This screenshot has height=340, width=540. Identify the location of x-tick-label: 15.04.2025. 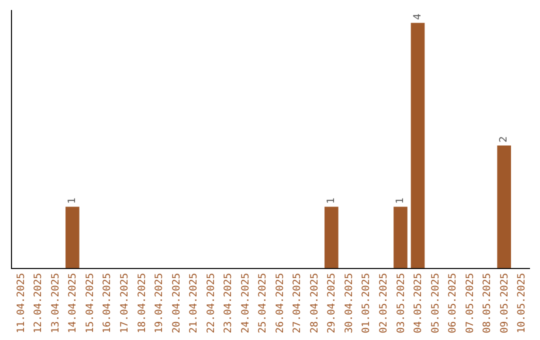
(90, 303).